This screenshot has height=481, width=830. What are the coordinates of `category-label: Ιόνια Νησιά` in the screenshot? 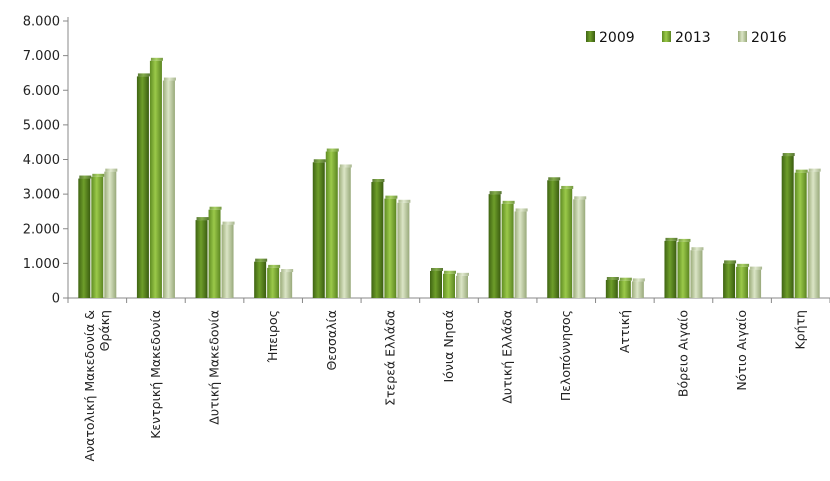 It's located at (448, 346).